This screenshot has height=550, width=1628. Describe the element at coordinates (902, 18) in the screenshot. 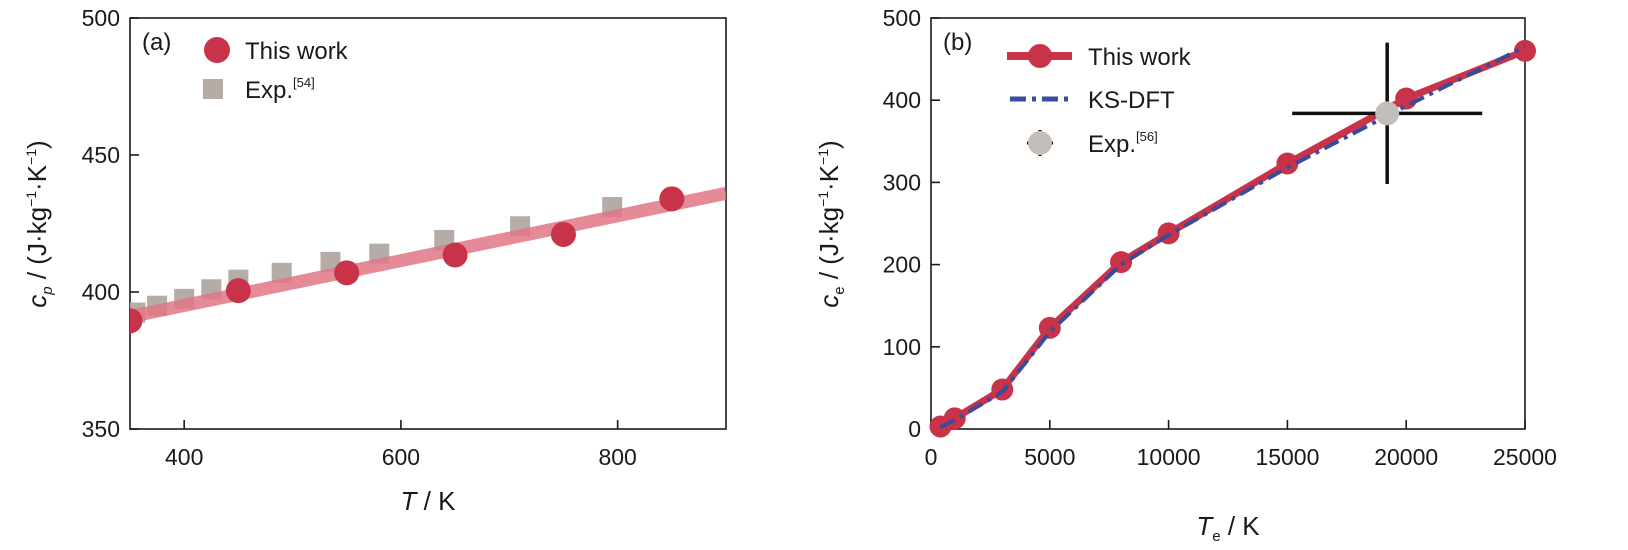

I see `chart-b-ytick-label-5: 500` at that location.